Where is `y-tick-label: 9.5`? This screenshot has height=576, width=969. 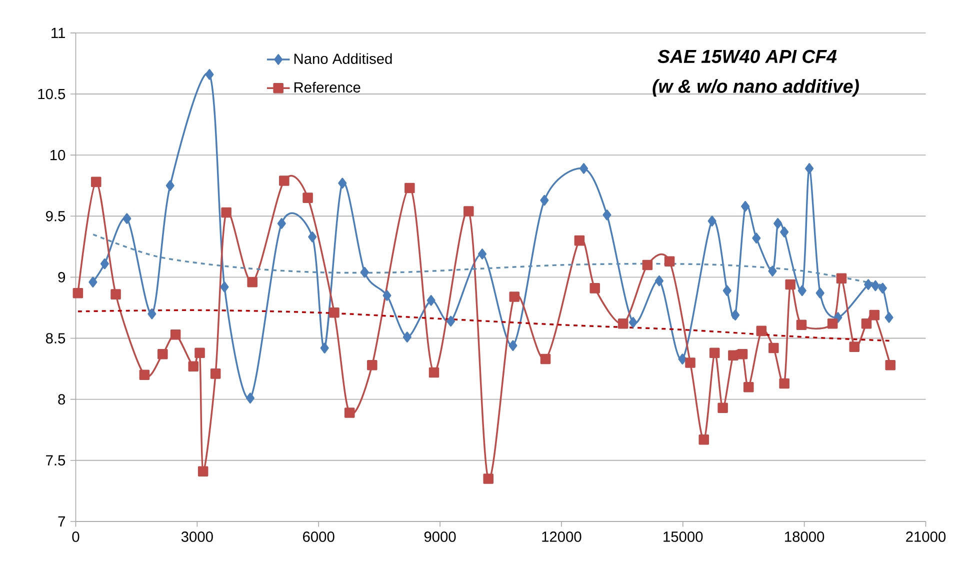
y-tick-label: 9.5 is located at coordinates (56, 216).